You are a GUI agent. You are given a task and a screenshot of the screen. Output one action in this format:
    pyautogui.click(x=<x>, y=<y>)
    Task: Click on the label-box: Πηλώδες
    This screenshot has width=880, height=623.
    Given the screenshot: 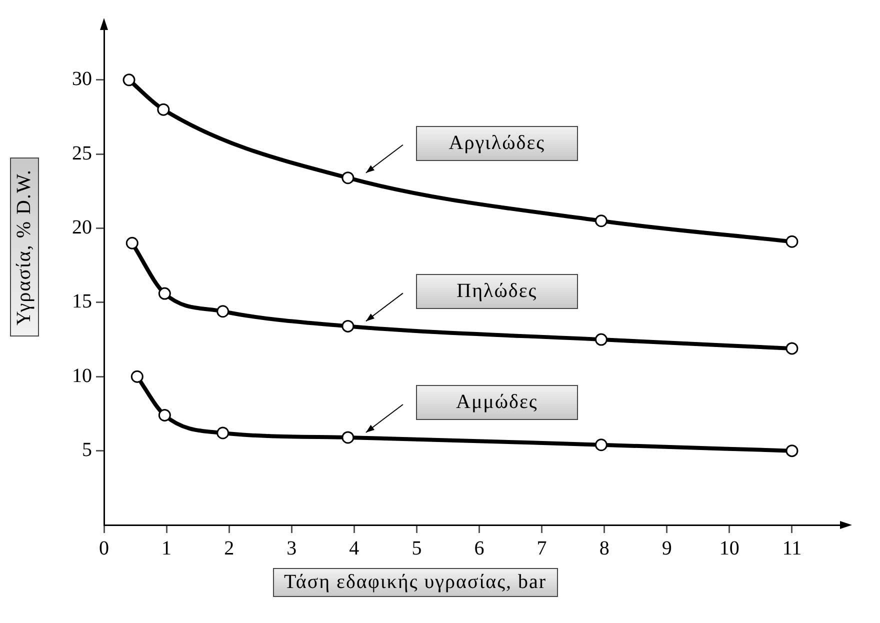 What is the action you would take?
    pyautogui.click(x=497, y=292)
    